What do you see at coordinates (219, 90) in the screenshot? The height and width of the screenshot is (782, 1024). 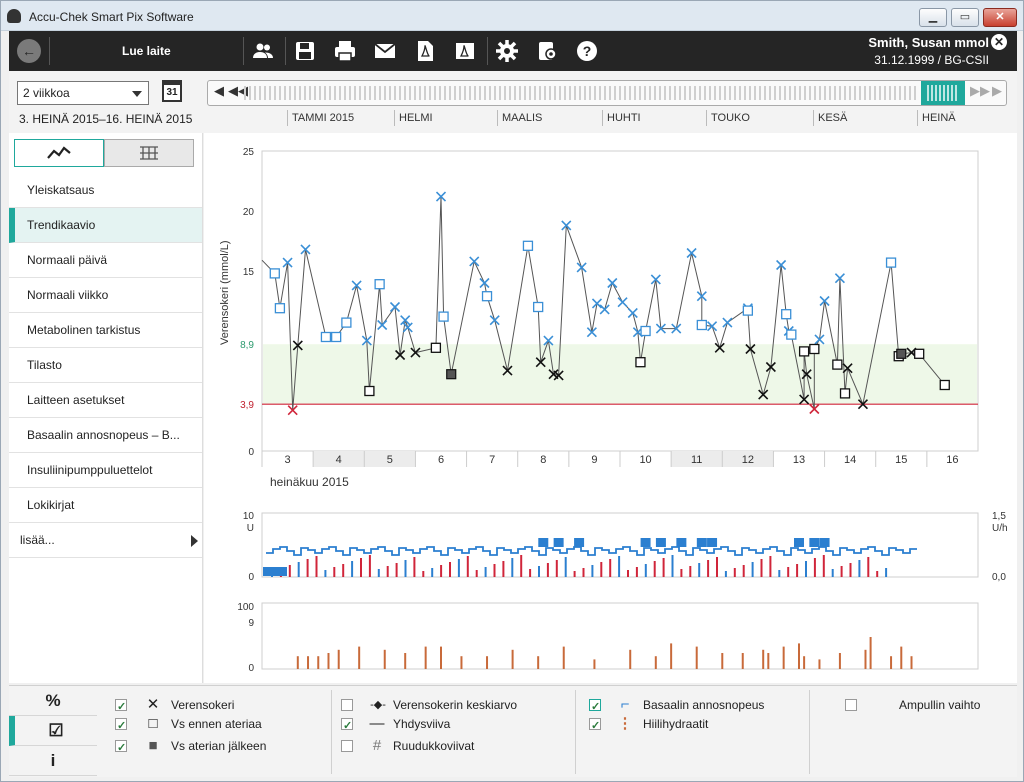 I see `timeline-start-icon: ◀` at bounding box center [219, 90].